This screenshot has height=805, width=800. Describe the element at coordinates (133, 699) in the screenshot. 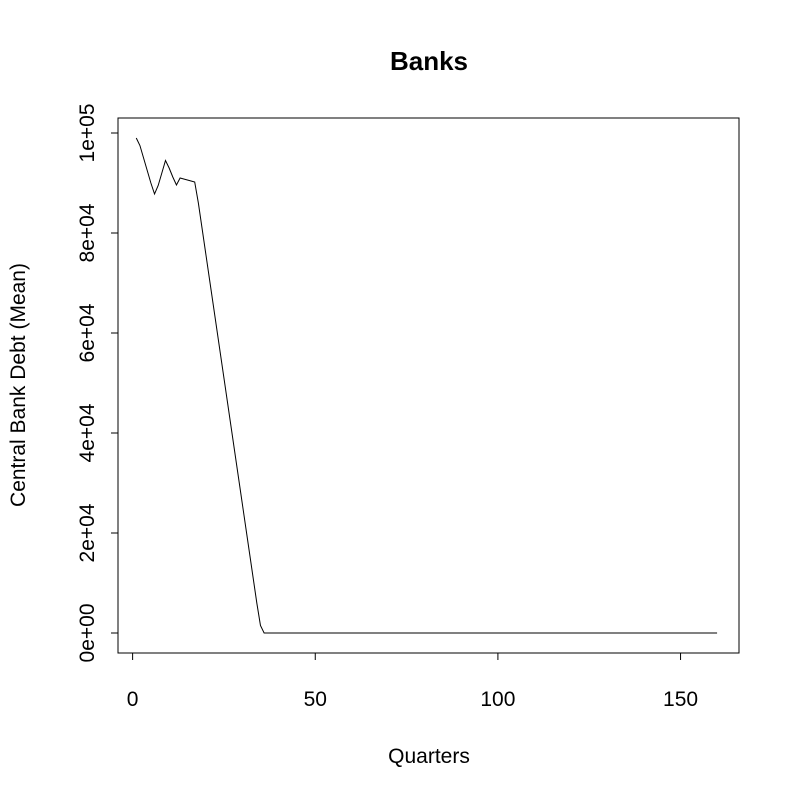

I see `x-tick-label: 0` at that location.